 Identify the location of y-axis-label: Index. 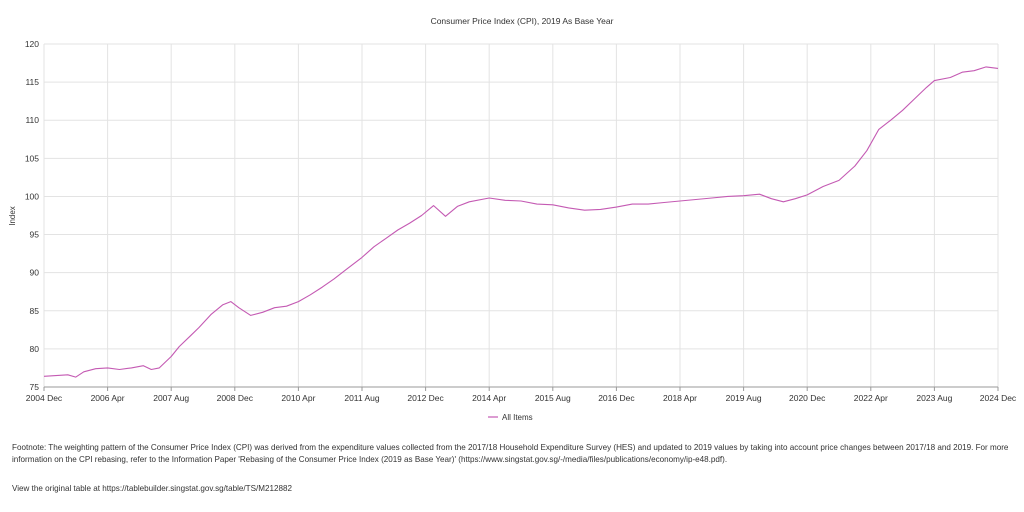
(12, 216).